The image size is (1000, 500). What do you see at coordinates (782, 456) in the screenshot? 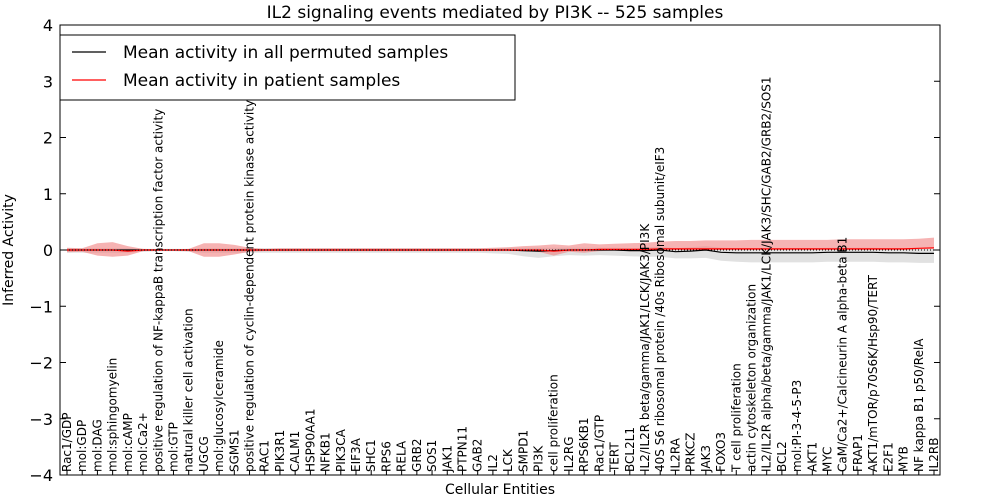
I see `x-tick-label: BCL2` at bounding box center [782, 456].